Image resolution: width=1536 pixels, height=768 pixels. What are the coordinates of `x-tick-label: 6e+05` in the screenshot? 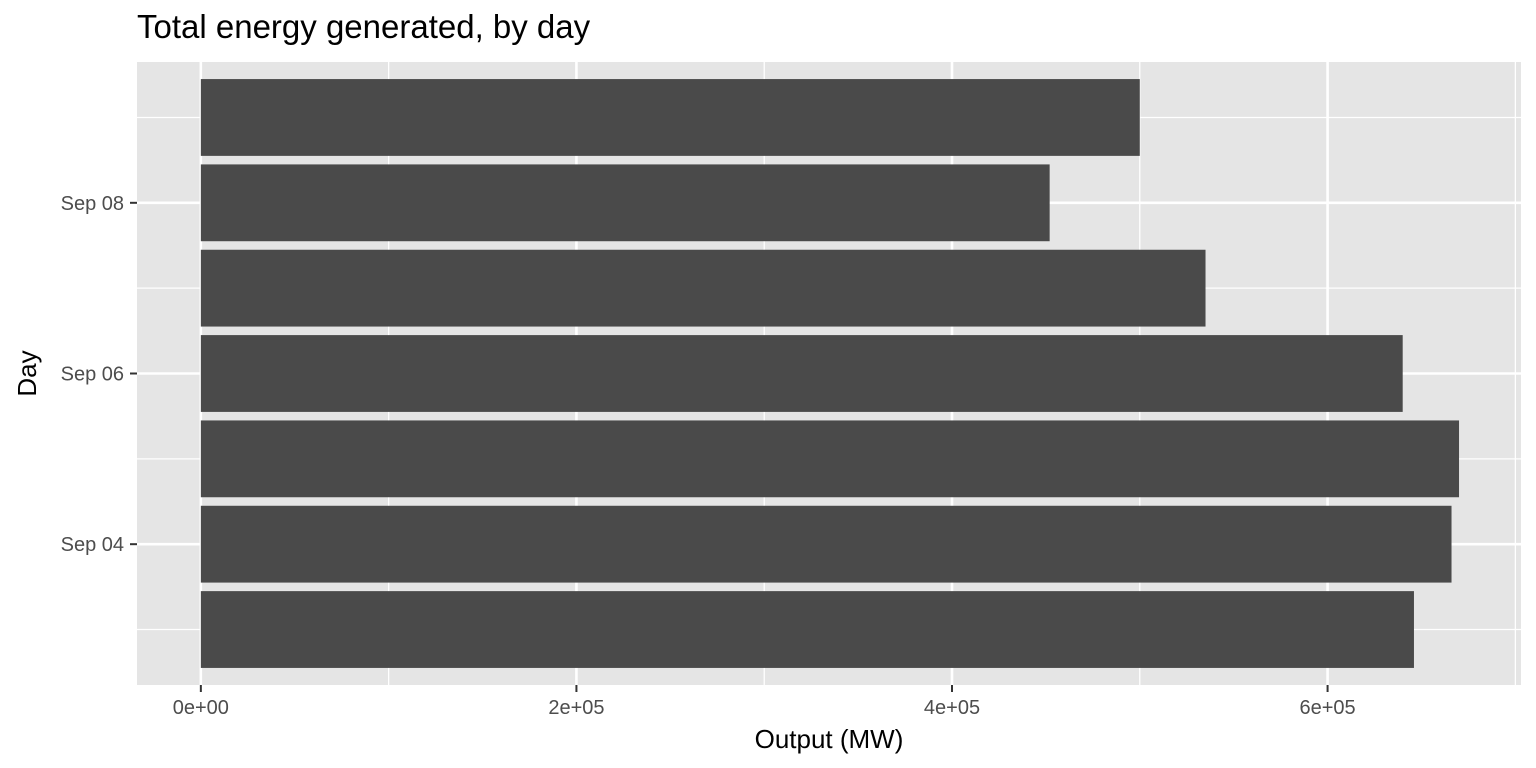 It's located at (1327, 708).